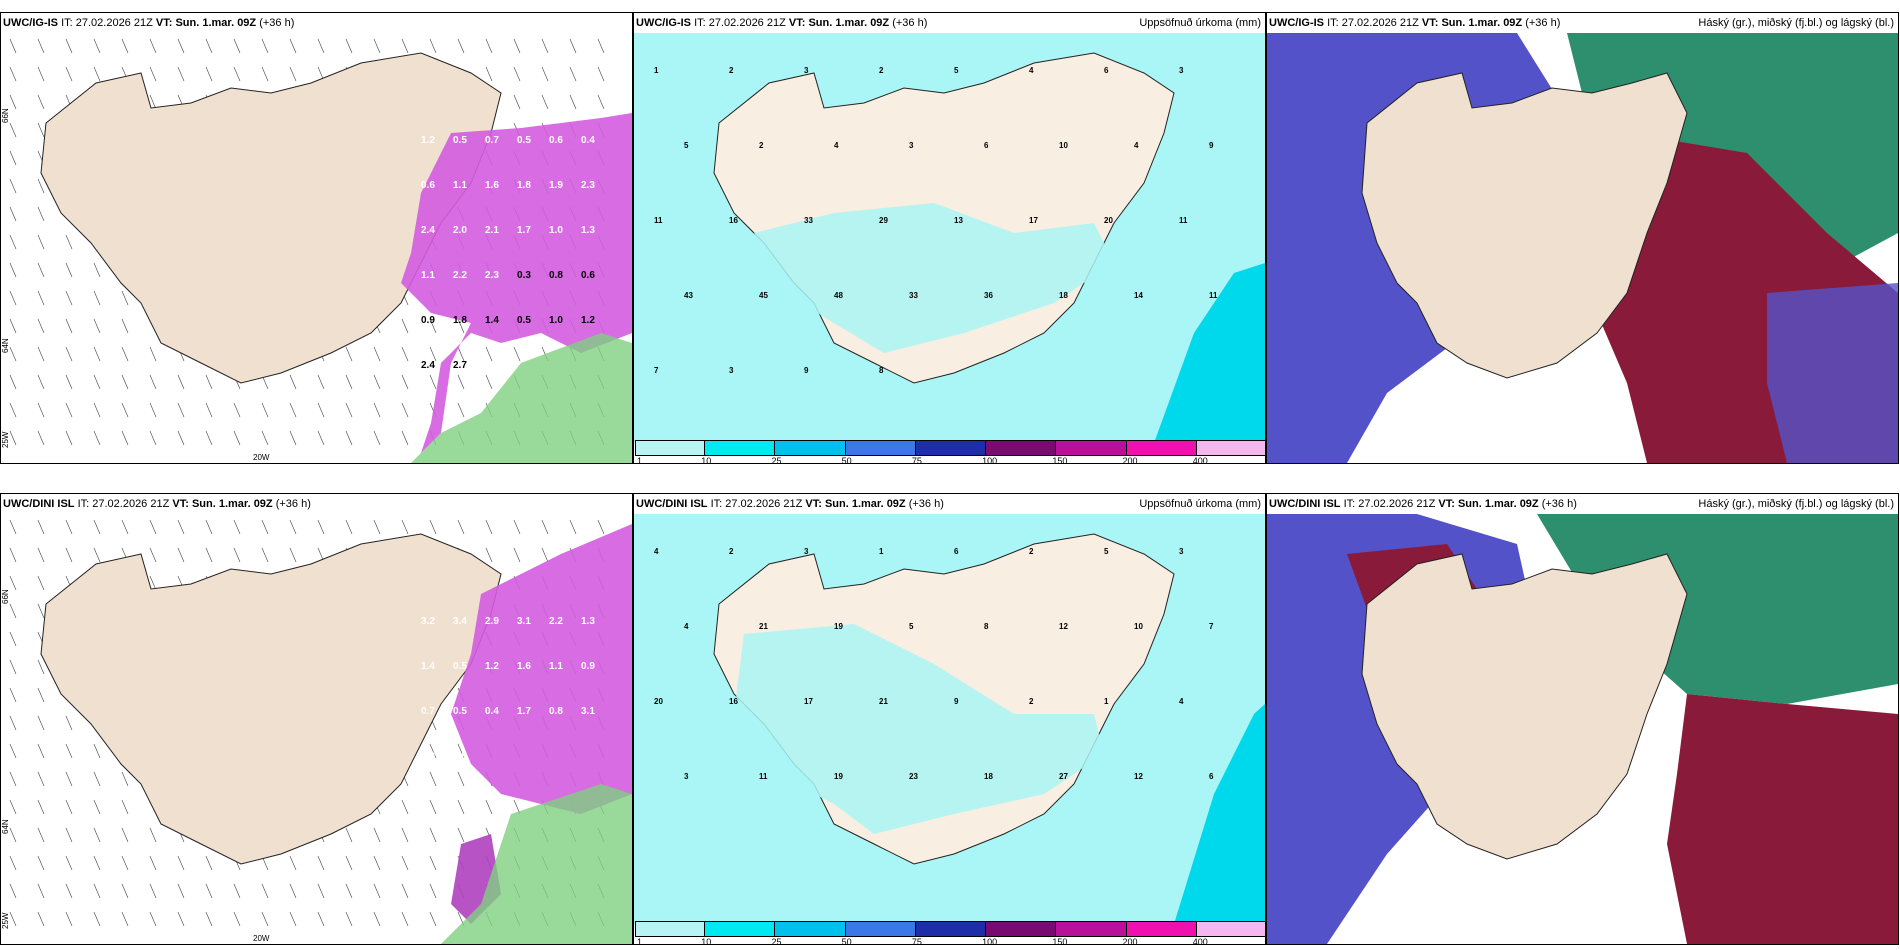  What do you see at coordinates (521, 398) in the screenshot?
I see `precip-area-green` at bounding box center [521, 398].